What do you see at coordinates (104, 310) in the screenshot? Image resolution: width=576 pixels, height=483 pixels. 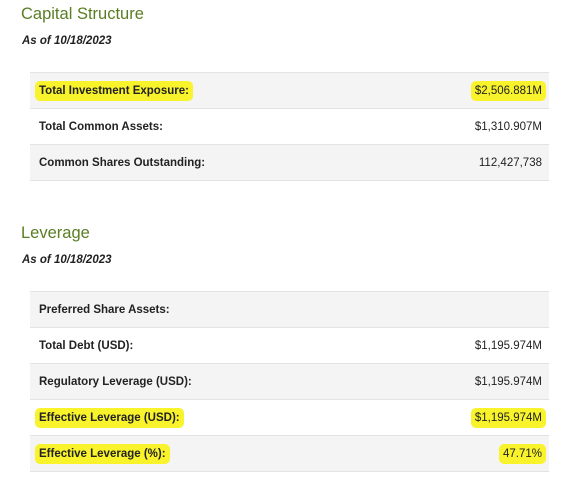 I see `row-label: Preferred Share Assets:` at bounding box center [104, 310].